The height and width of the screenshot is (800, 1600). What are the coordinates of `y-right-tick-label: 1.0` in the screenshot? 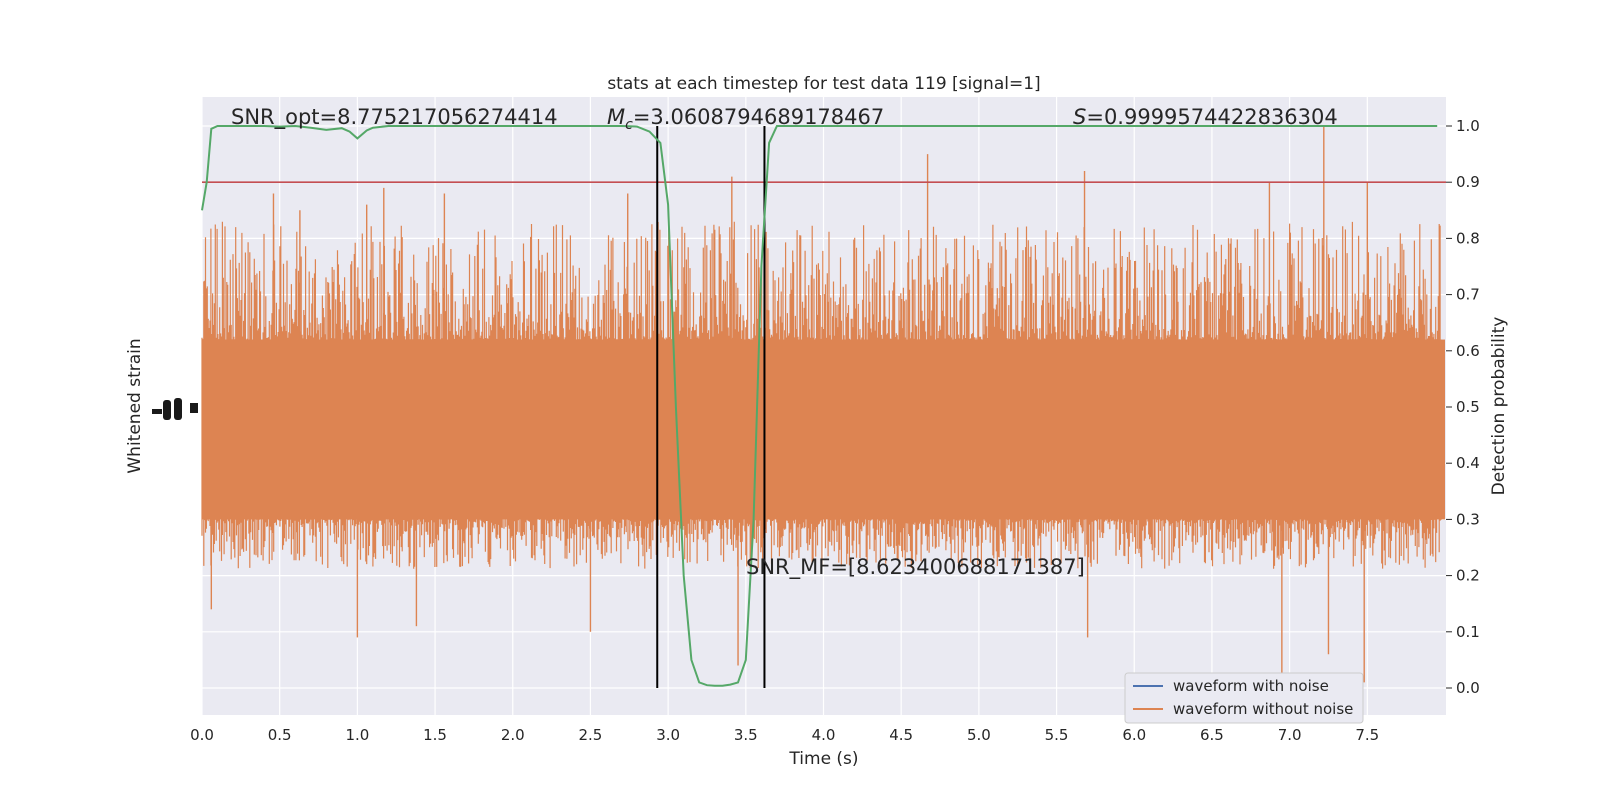 It's located at (1468, 126).